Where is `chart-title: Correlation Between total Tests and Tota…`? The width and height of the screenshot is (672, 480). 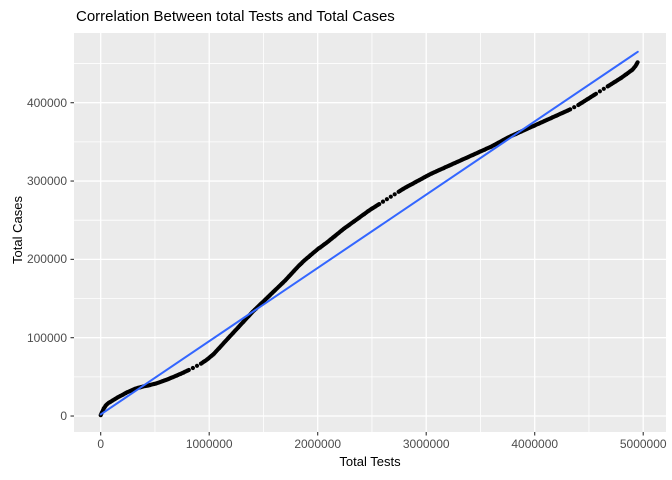 chart-title: Correlation Between total Tests and Tota… is located at coordinates (235, 16).